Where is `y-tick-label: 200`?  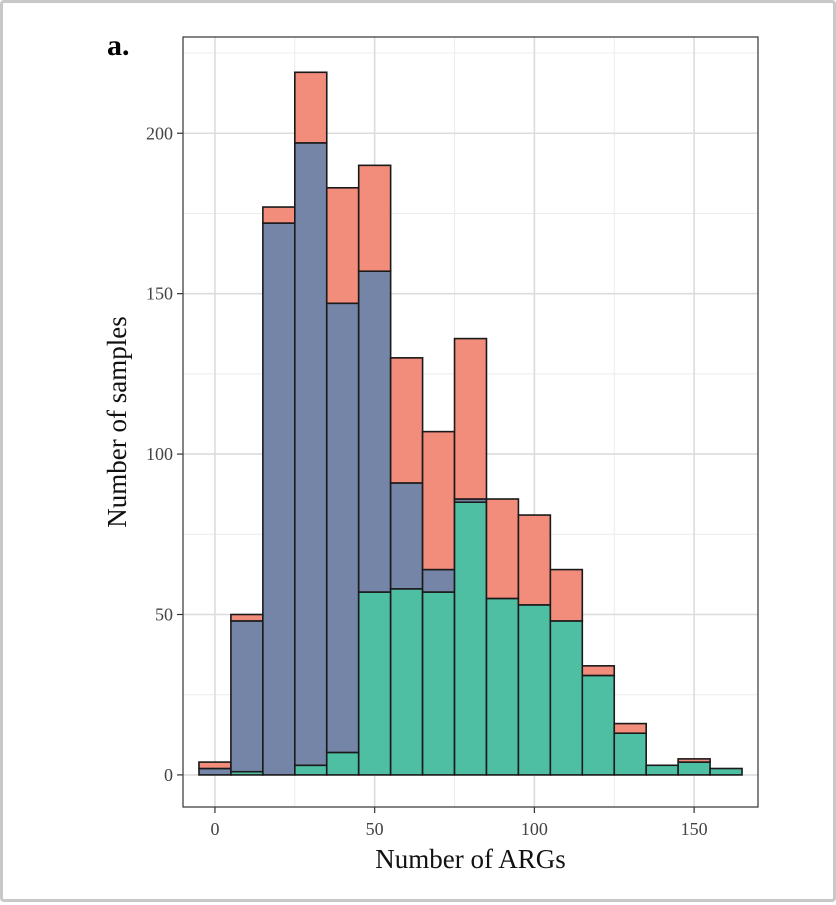 y-tick-label: 200 is located at coordinates (159, 133).